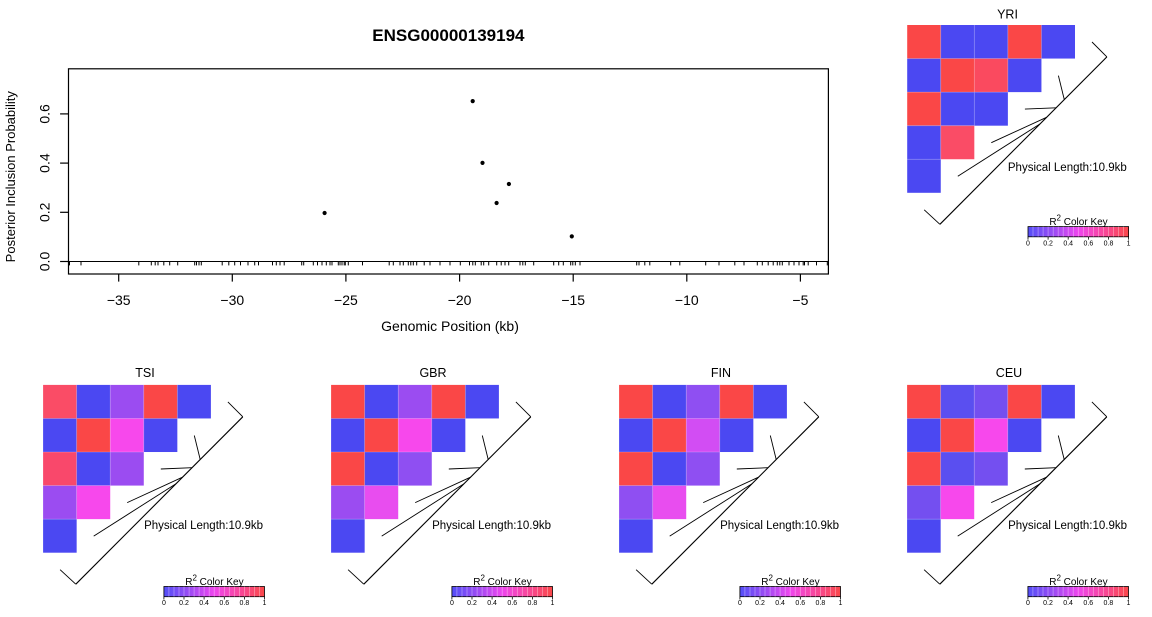 This screenshot has height=617, width=1152. Describe the element at coordinates (450, 326) in the screenshot. I see `svg-text: Genomic Position (kb)` at that location.